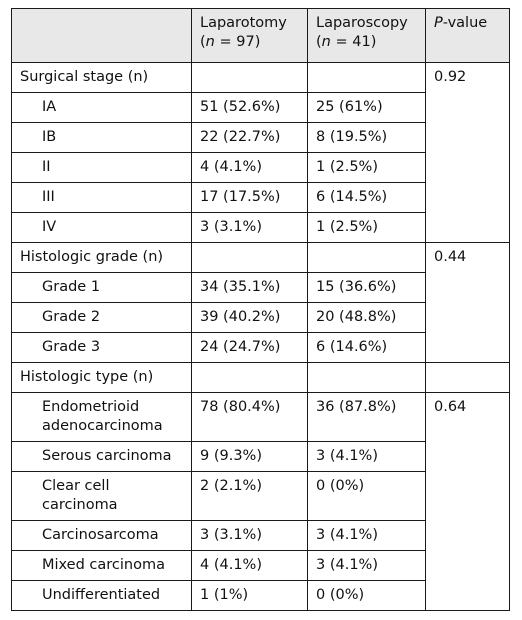 This screenshot has height=620, width=522. Describe the element at coordinates (101, 167) in the screenshot. I see `row-label: II` at that location.